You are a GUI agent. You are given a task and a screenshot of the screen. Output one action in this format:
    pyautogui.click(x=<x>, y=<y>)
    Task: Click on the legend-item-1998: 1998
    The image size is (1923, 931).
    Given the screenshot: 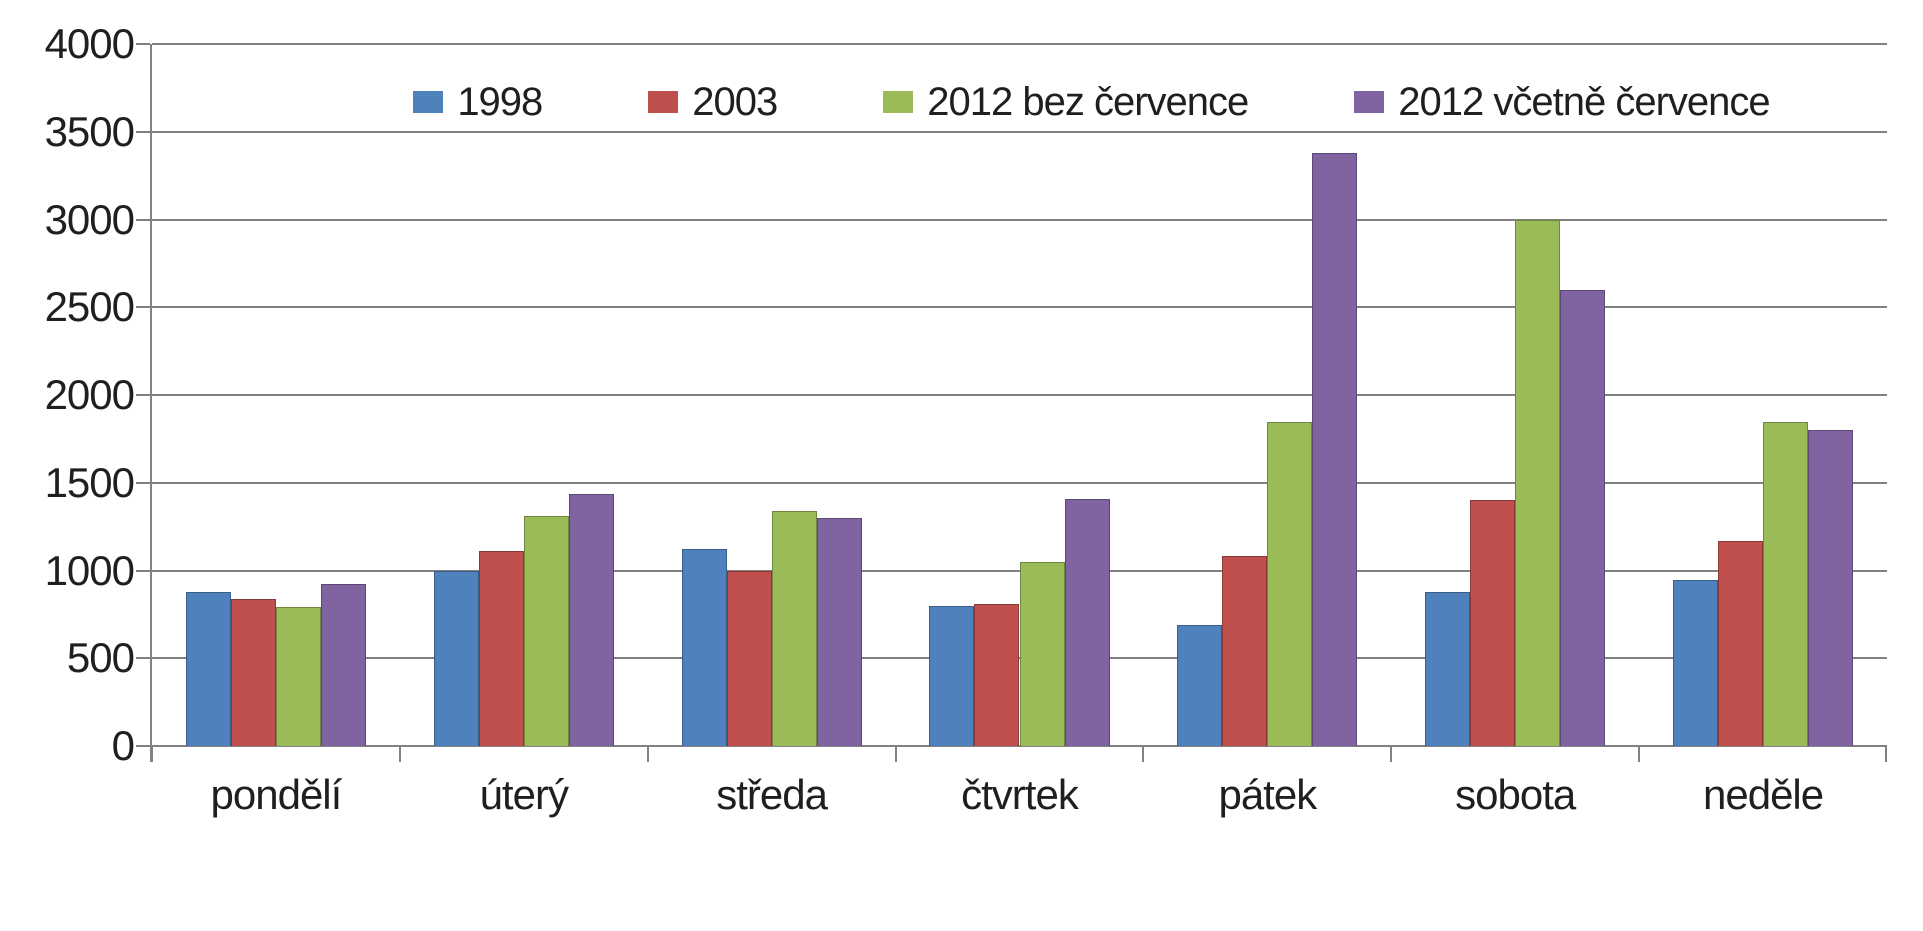 What is the action you would take?
    pyautogui.click(x=478, y=102)
    